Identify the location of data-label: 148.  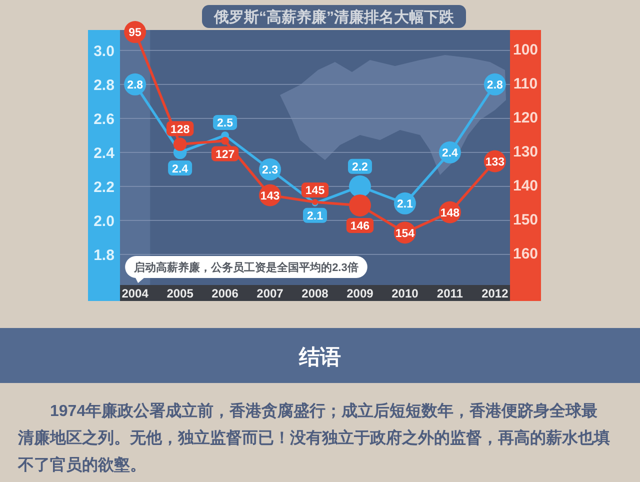
(450, 213).